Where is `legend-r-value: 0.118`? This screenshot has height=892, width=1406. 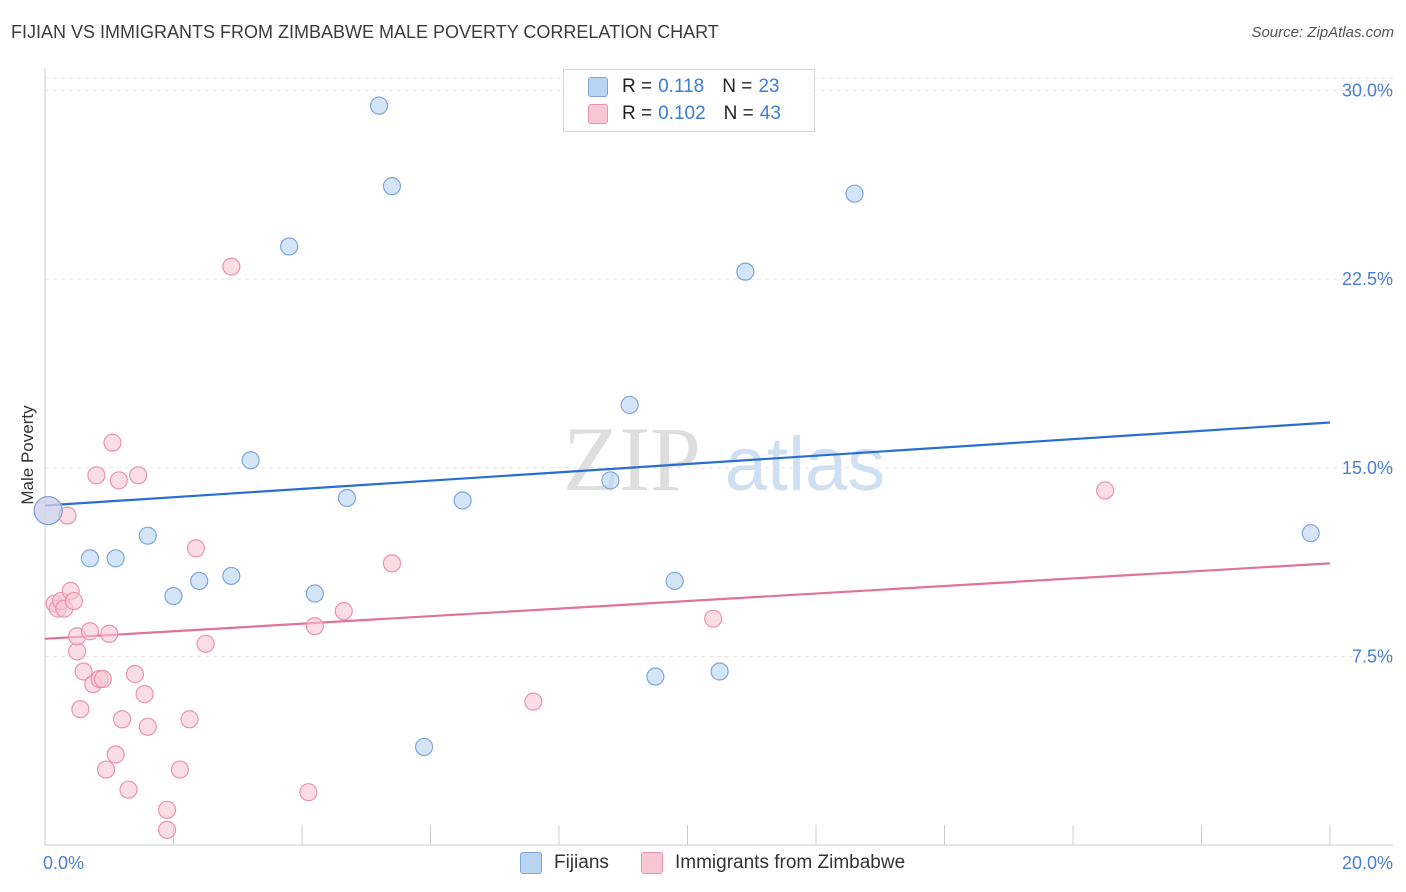
legend-r-value: 0.118 is located at coordinates (681, 86).